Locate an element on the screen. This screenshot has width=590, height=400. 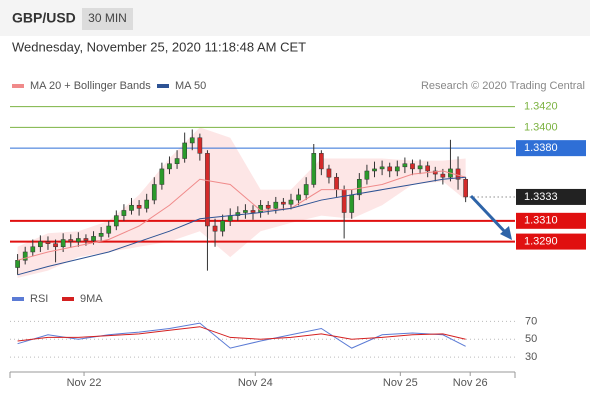
arrow-head is located at coordinates (506, 233).